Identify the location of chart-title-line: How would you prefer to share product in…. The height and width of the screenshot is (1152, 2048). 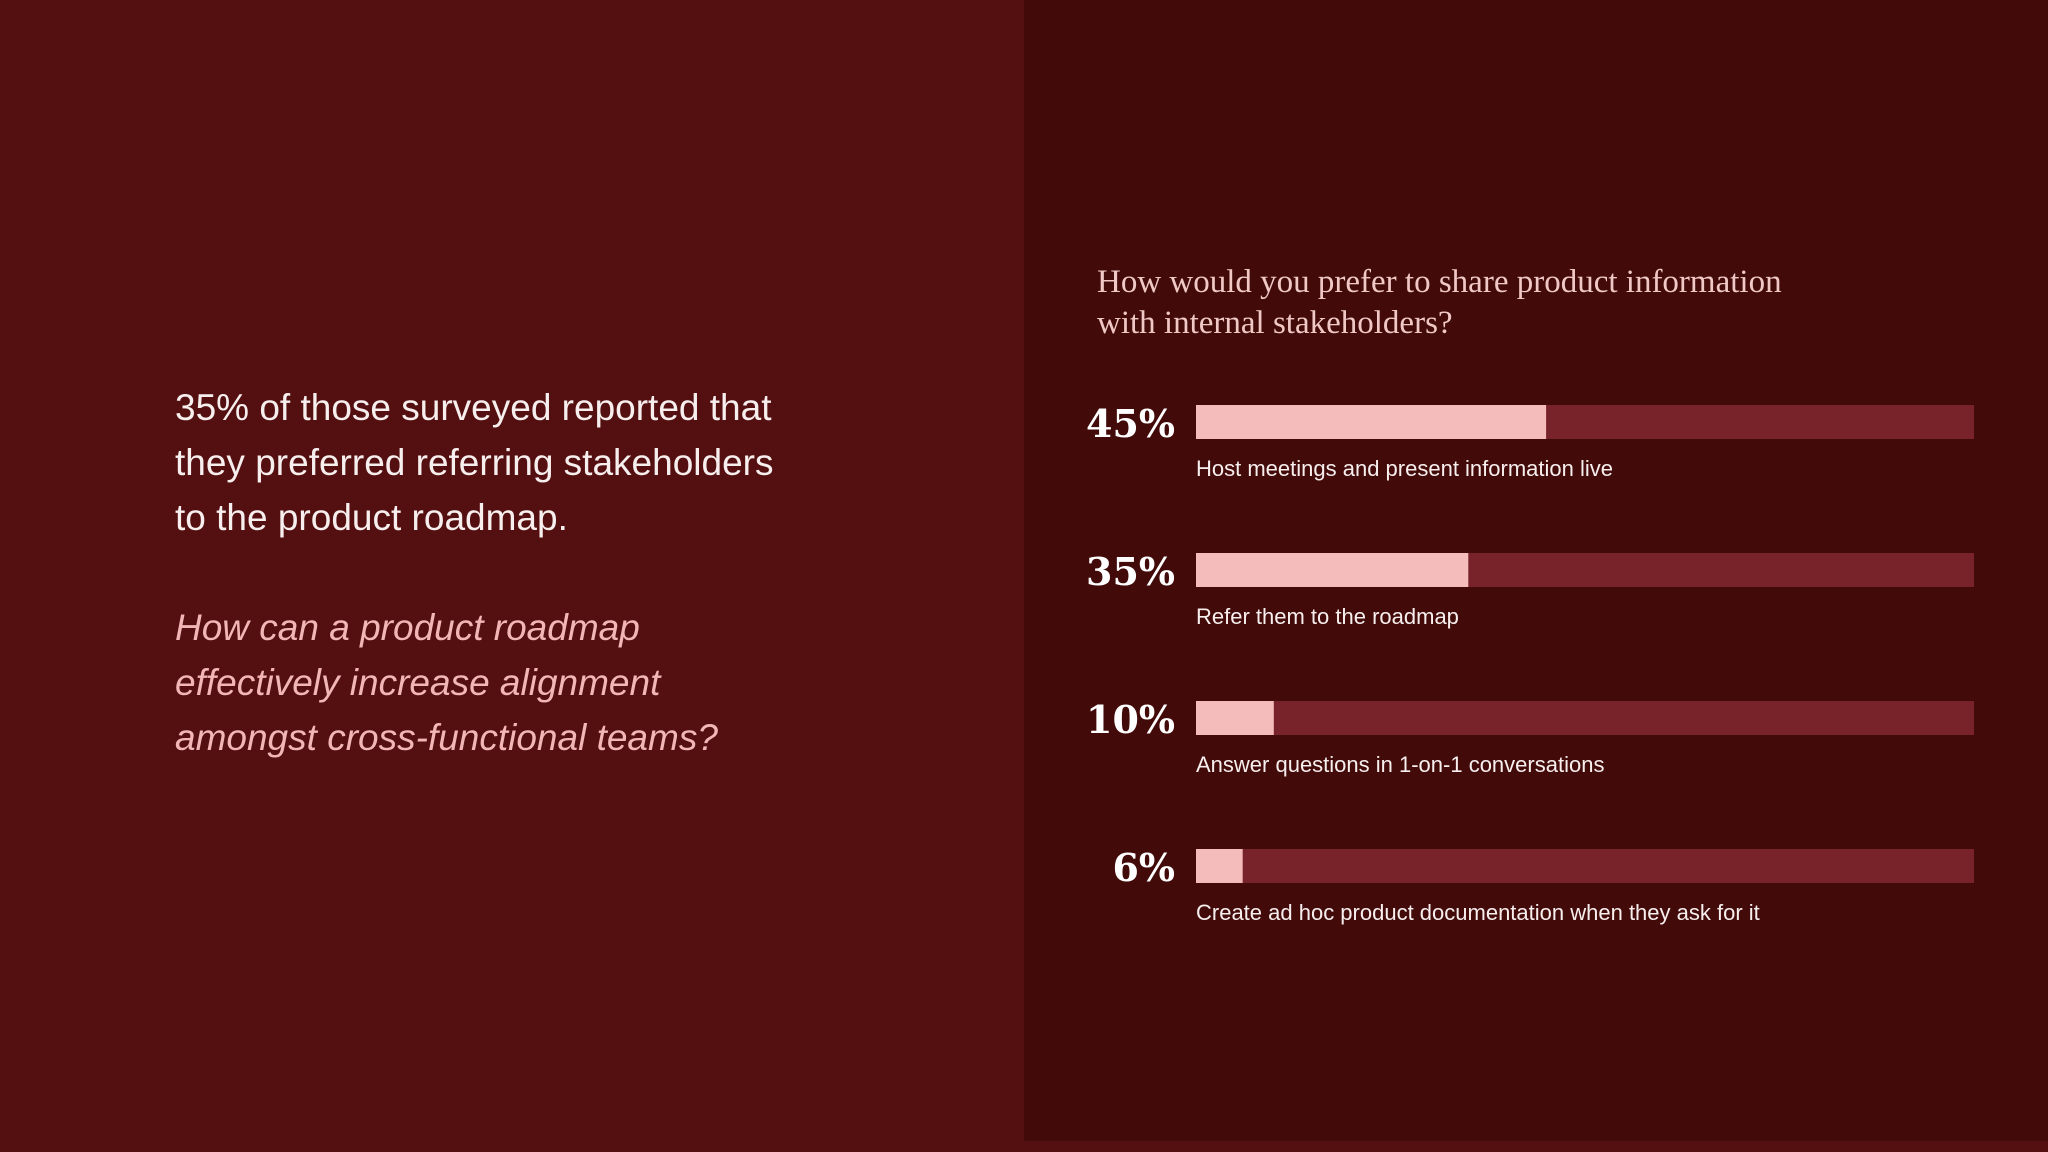
(1439, 282).